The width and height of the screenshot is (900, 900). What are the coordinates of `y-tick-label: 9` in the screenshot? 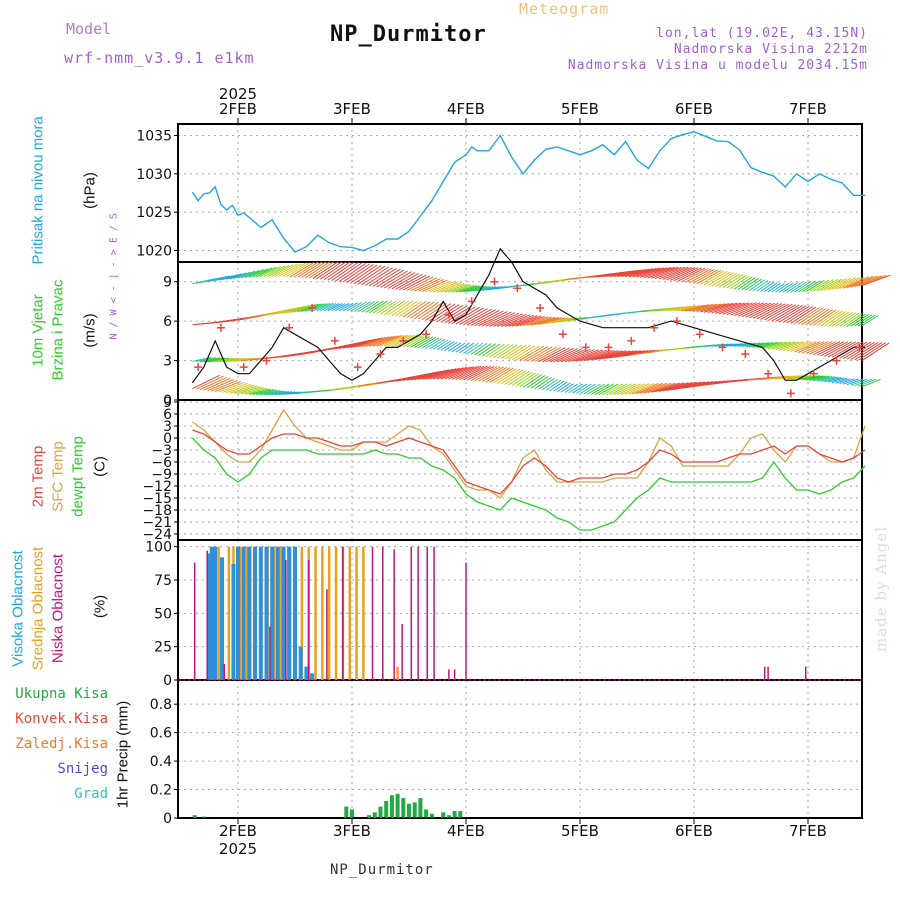 It's located at (167, 403).